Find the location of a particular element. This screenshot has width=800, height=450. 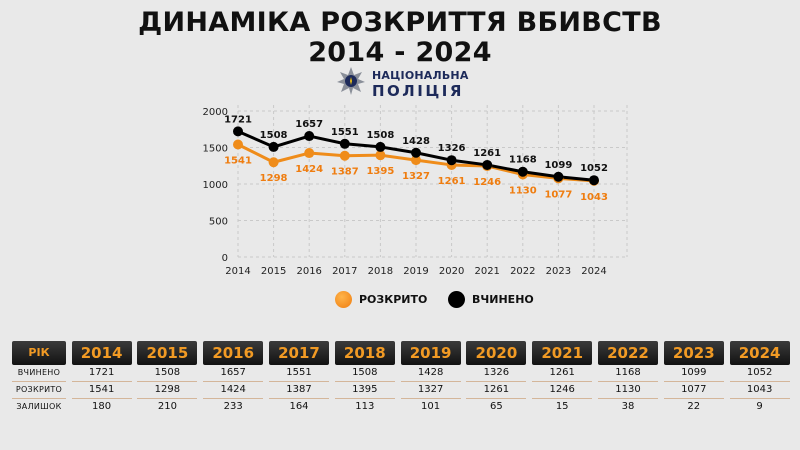

table-cell: 1551 is located at coordinates (299, 373).